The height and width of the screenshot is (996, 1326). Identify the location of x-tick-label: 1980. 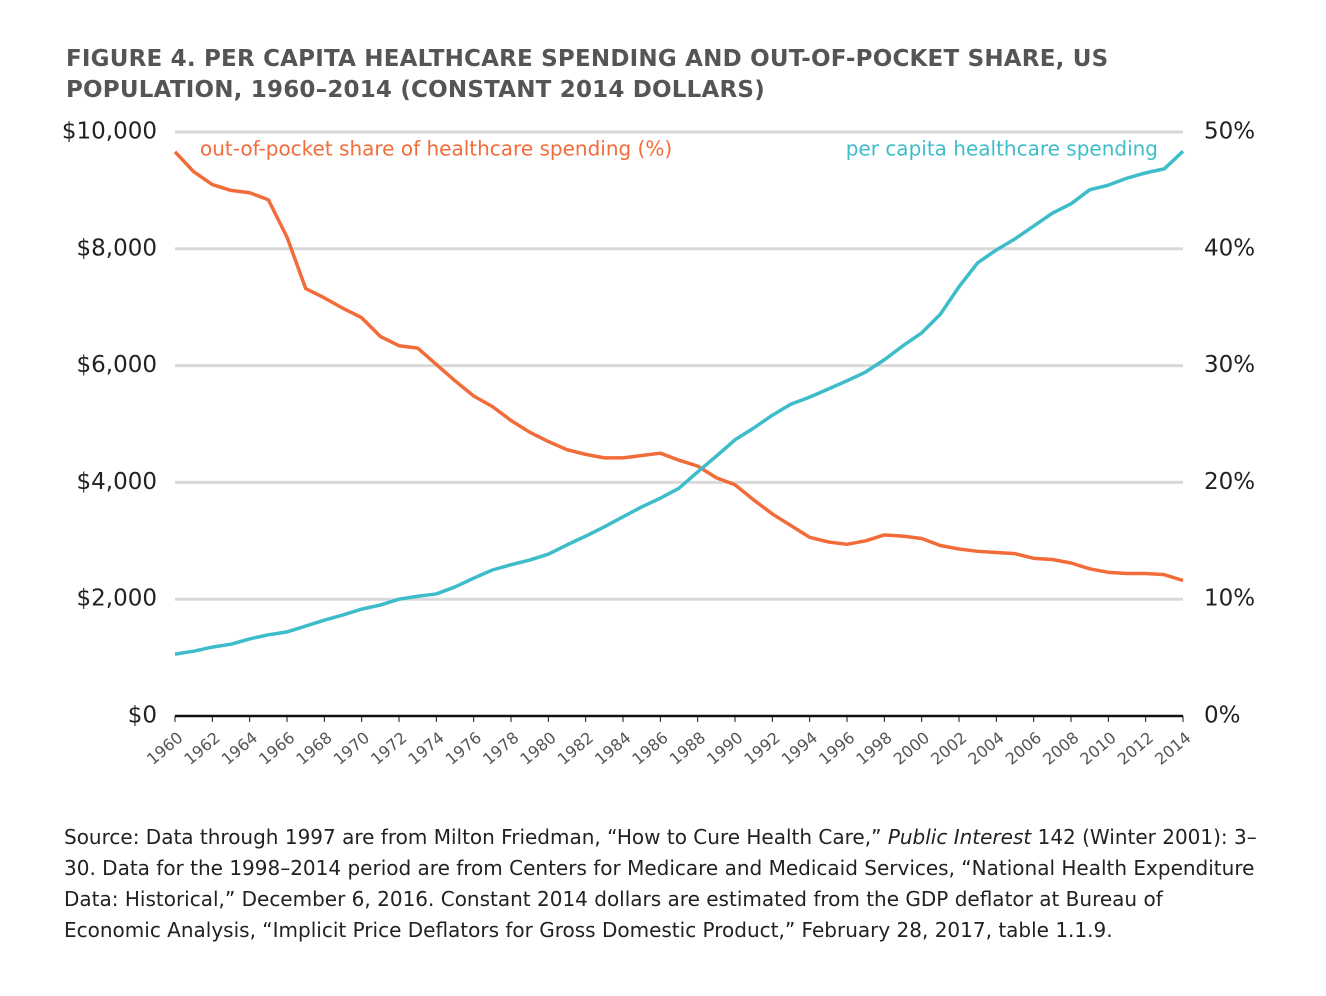
(537, 748).